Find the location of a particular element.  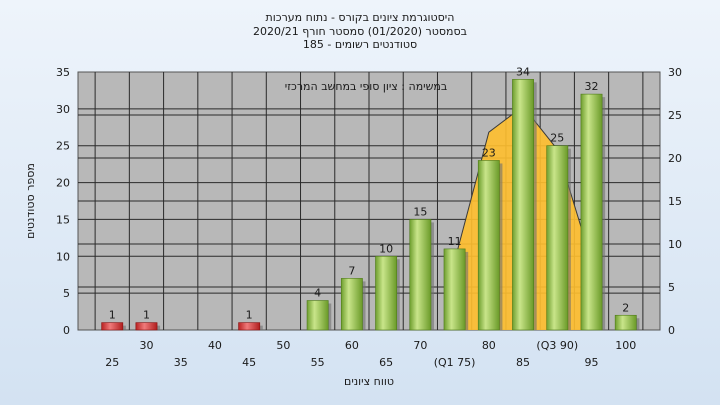

value-label-25: 1 is located at coordinates (112, 315).